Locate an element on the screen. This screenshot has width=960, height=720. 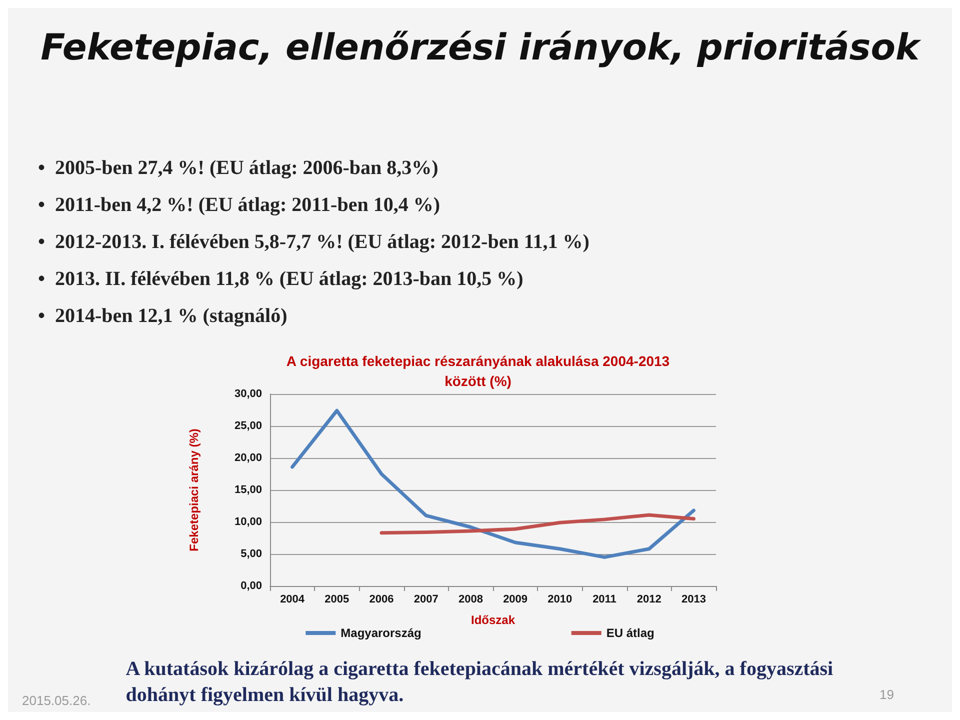
x-tick-label: 2007 is located at coordinates (426, 600).